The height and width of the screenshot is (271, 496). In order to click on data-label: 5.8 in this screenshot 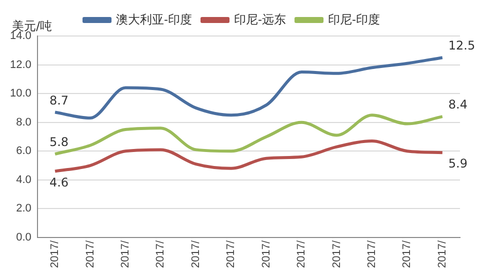, I will do `click(59, 142)`.